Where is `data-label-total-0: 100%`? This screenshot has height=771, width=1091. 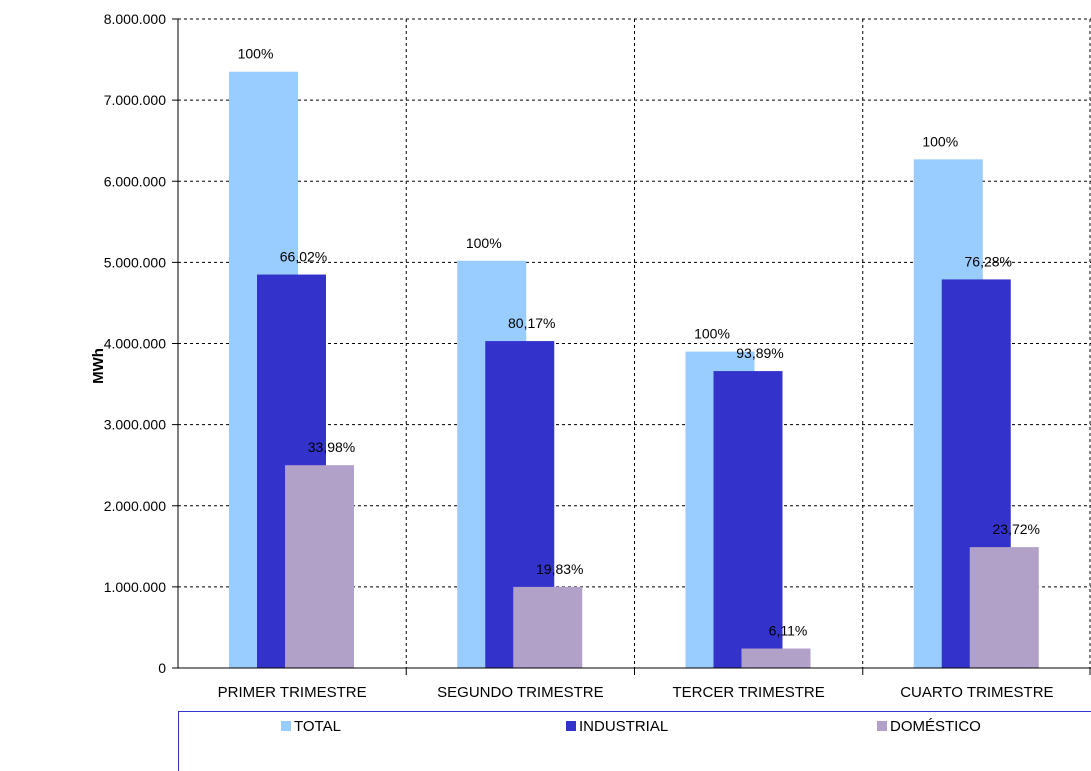 data-label-total-0: 100% is located at coordinates (256, 54).